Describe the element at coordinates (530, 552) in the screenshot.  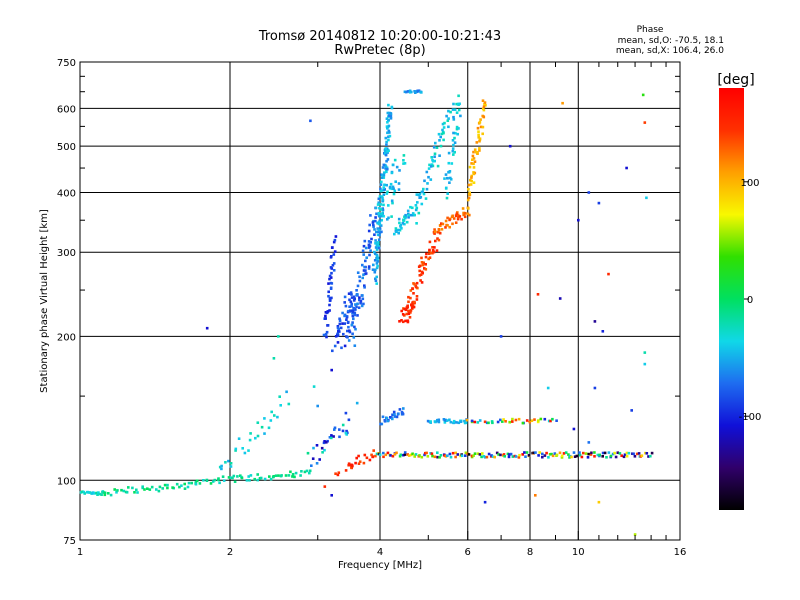
I see `x-tick-label: 8` at that location.